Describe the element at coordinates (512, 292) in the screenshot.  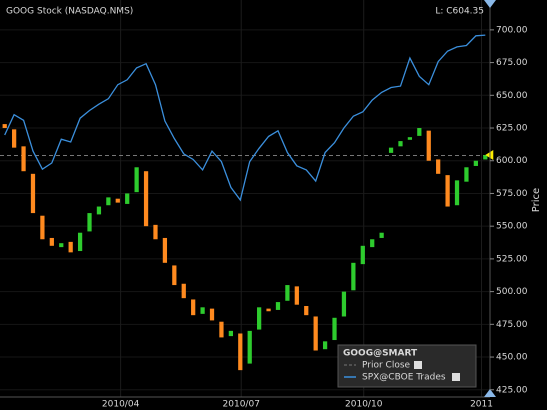
I see `y-tick-label: 500.00` at that location.